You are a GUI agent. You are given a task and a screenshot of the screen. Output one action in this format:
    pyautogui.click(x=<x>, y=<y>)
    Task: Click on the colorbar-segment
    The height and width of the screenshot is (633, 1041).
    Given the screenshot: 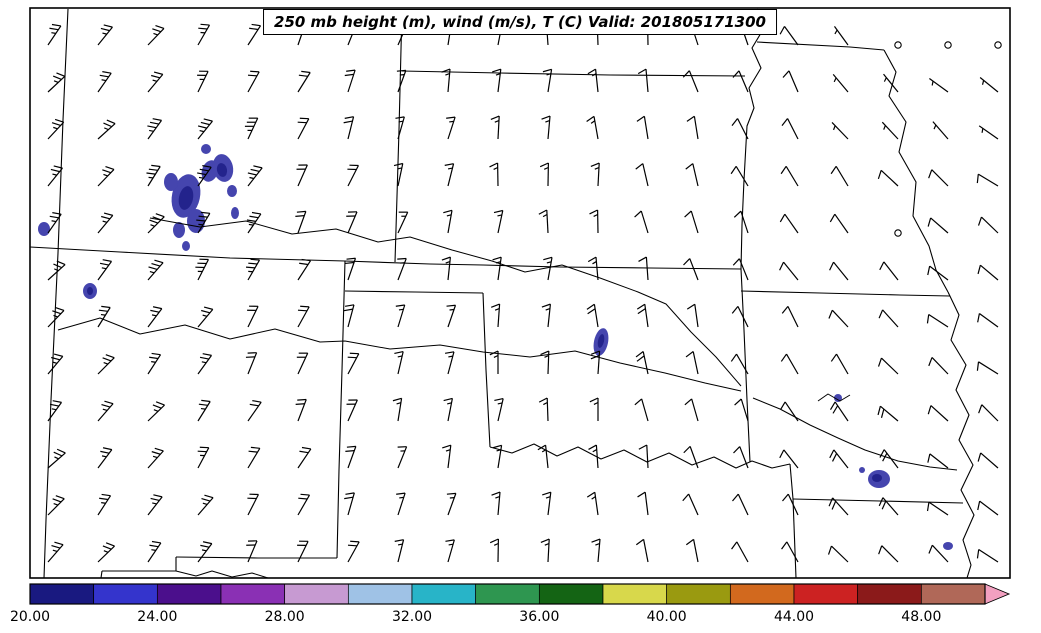 What is the action you would take?
    pyautogui.click(x=444, y=594)
    